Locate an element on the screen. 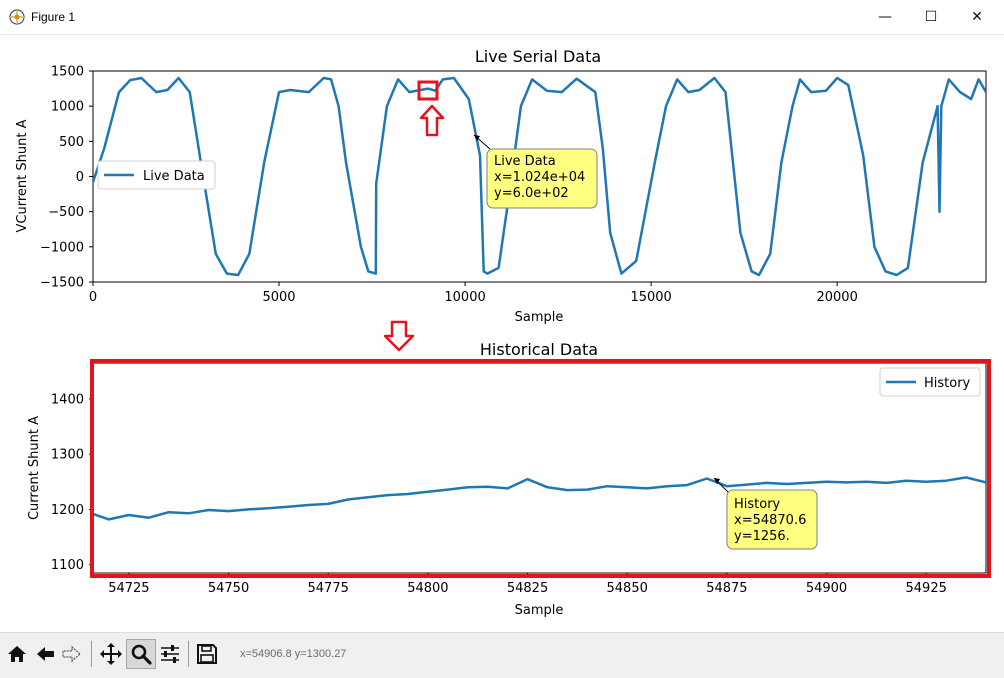 Image resolution: width=1004 pixels, height=678 pixels. zoom-button is located at coordinates (141, 654).